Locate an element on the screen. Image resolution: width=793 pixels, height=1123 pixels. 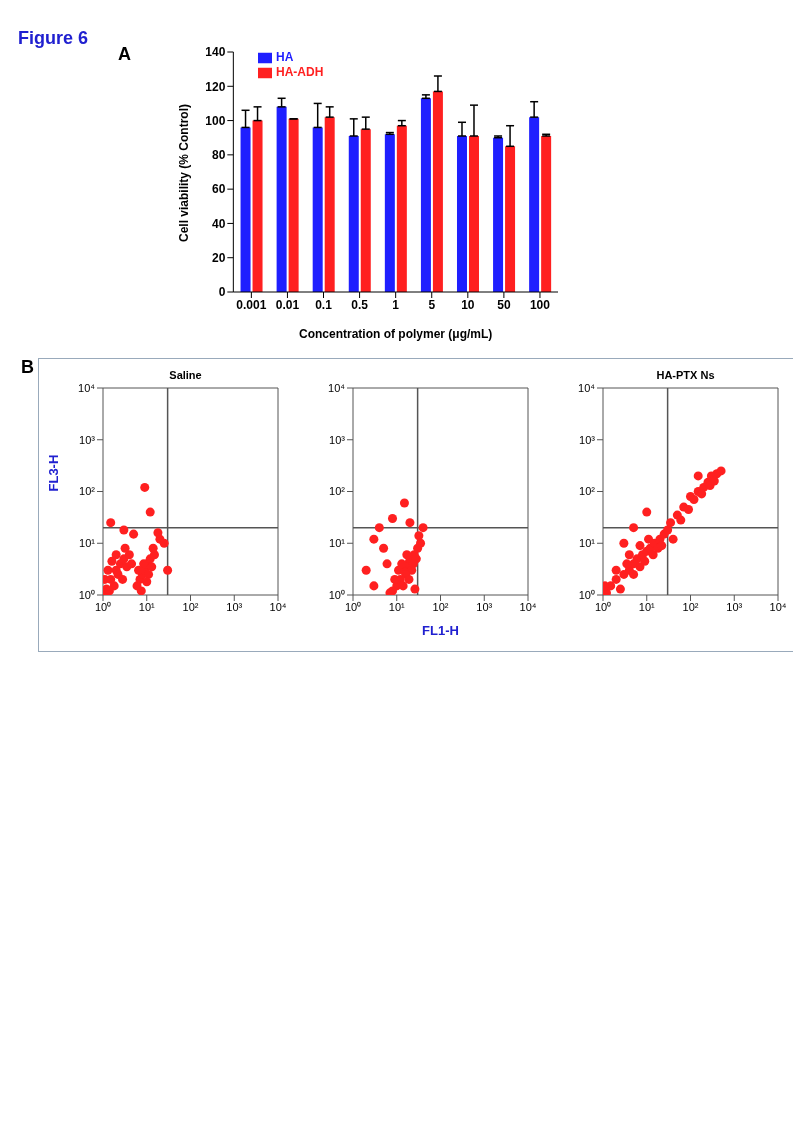
y-tick-label: 80 is located at coordinates (218, 155).